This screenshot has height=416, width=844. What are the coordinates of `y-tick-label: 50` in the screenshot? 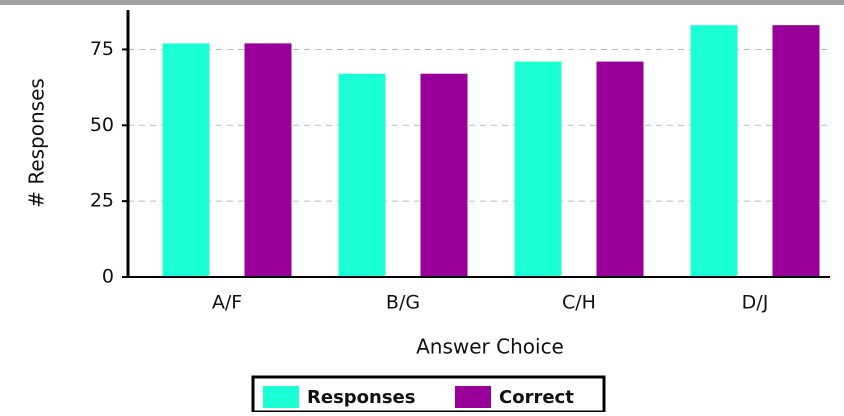 It's located at (102, 125).